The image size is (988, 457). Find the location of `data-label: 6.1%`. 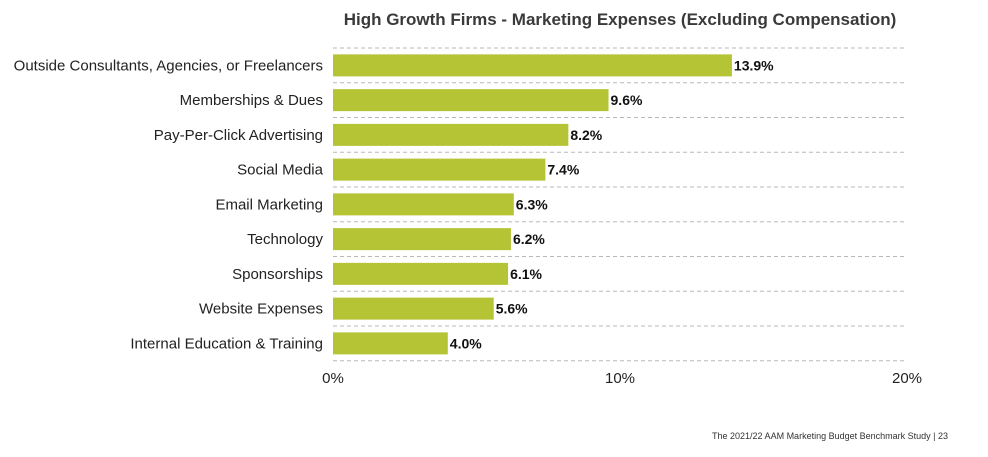

data-label: 6.1% is located at coordinates (526, 274).